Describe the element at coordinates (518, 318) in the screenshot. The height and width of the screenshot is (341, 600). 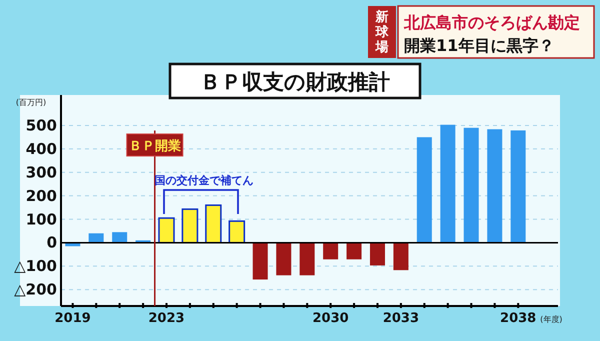
I see `x-tick-label: 2038` at that location.